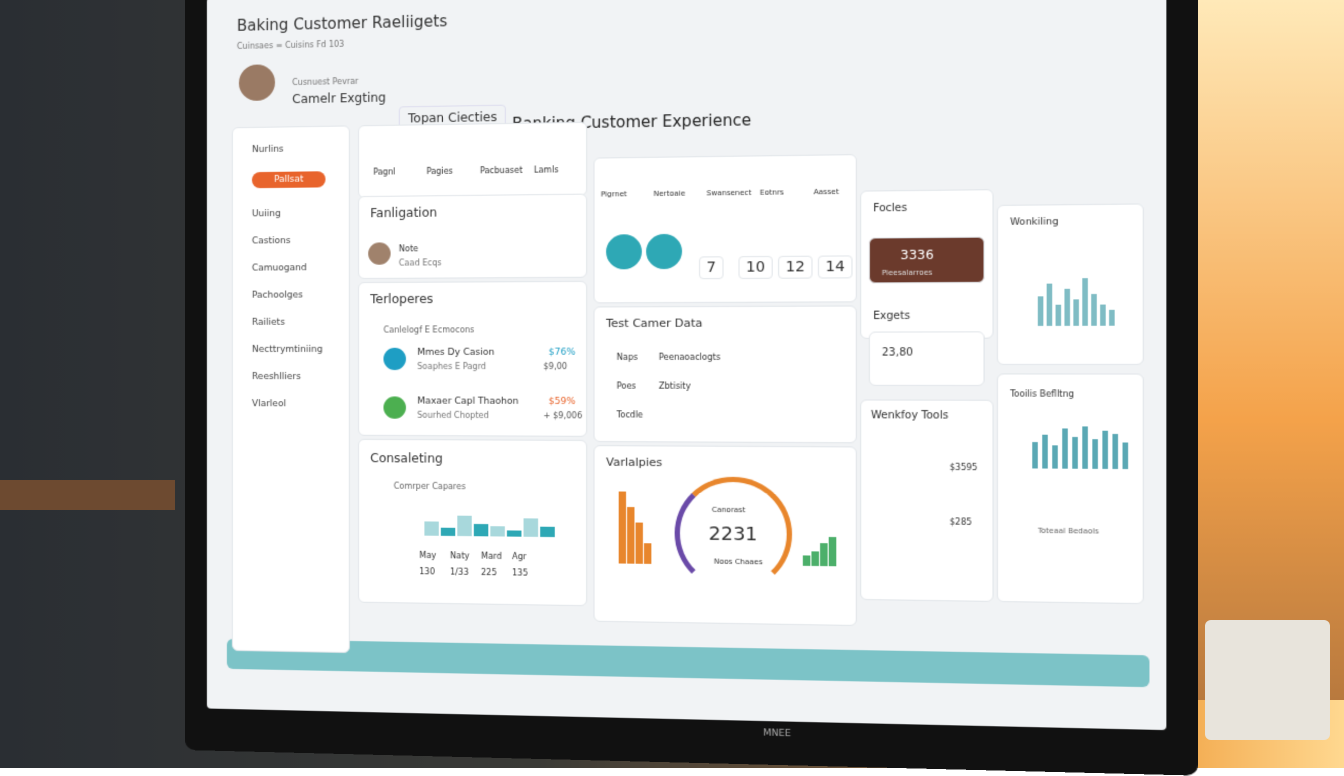 The image size is (1344, 776). What do you see at coordinates (563, 416) in the screenshot?
I see `row-amount: + $9,006` at bounding box center [563, 416].